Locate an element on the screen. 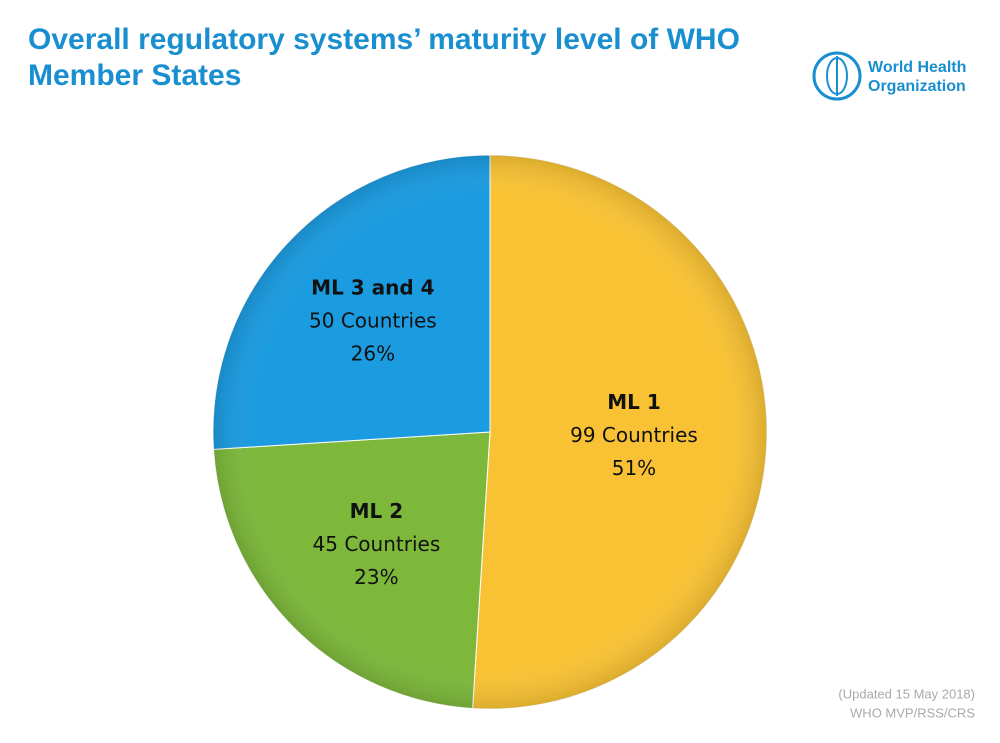 Image resolution: width=1000 pixels, height=743 pixels. logo-emblem is located at coordinates (837, 76).